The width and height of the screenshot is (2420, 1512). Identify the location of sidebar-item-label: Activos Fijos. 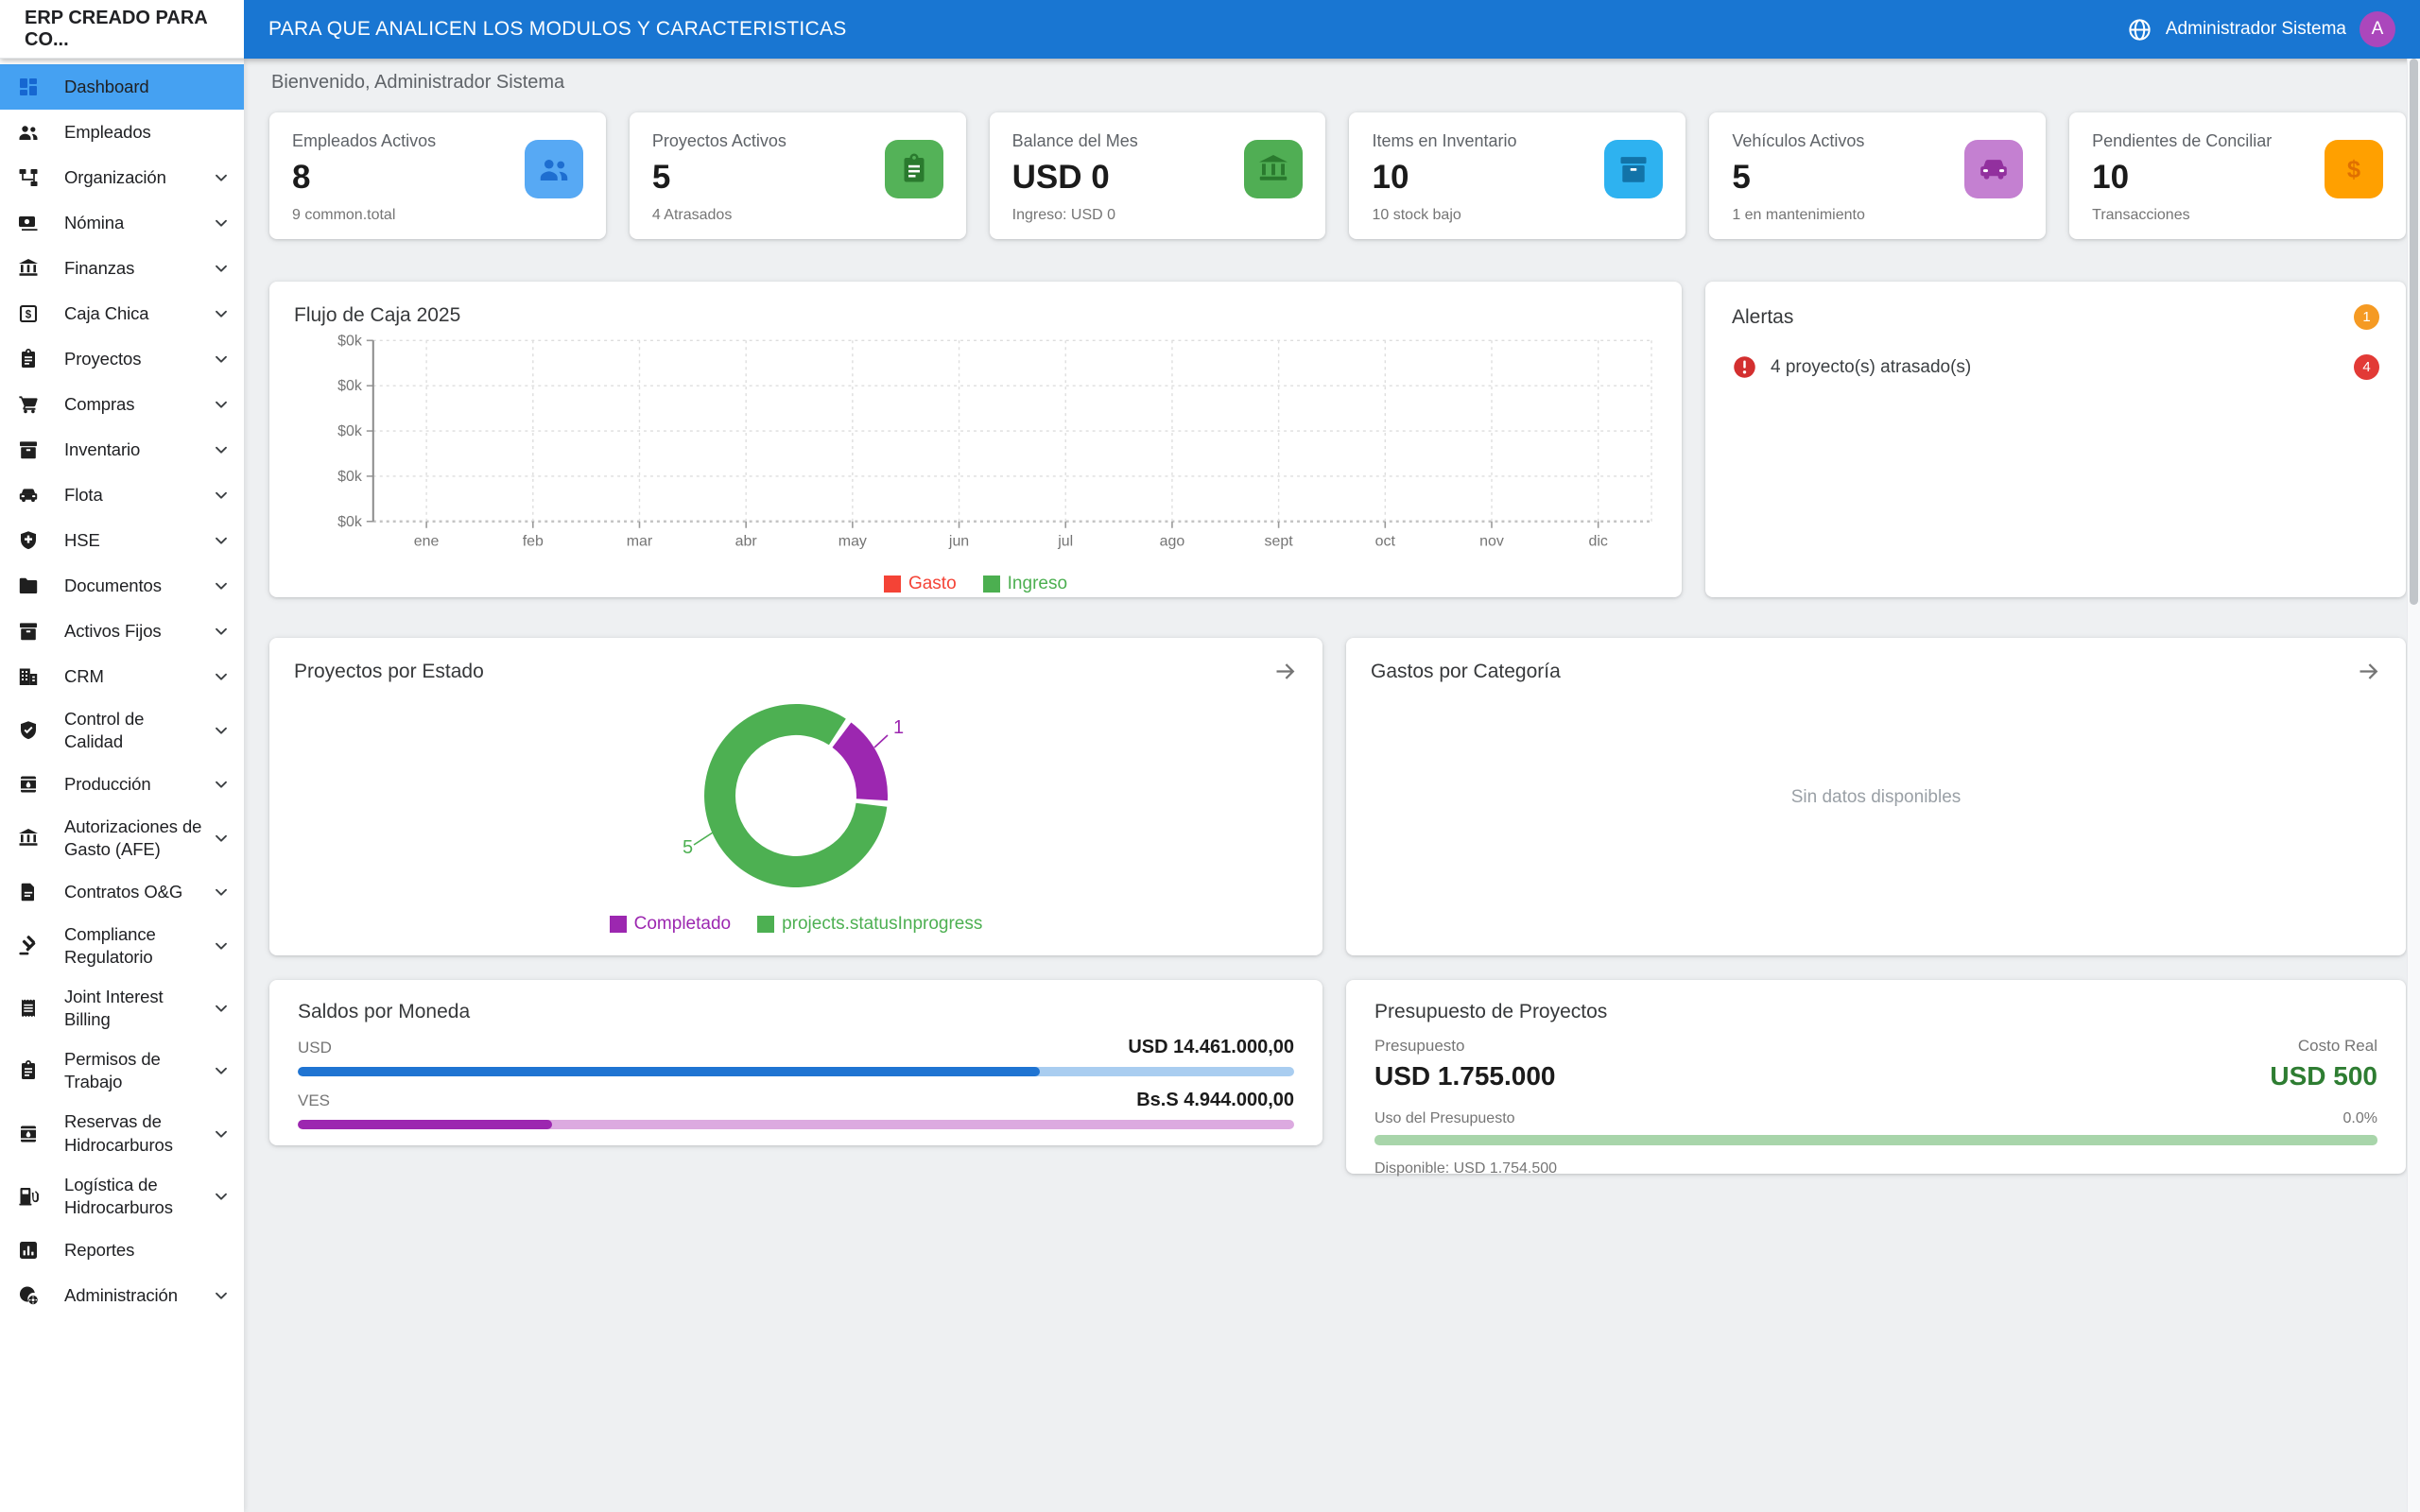
(113, 630).